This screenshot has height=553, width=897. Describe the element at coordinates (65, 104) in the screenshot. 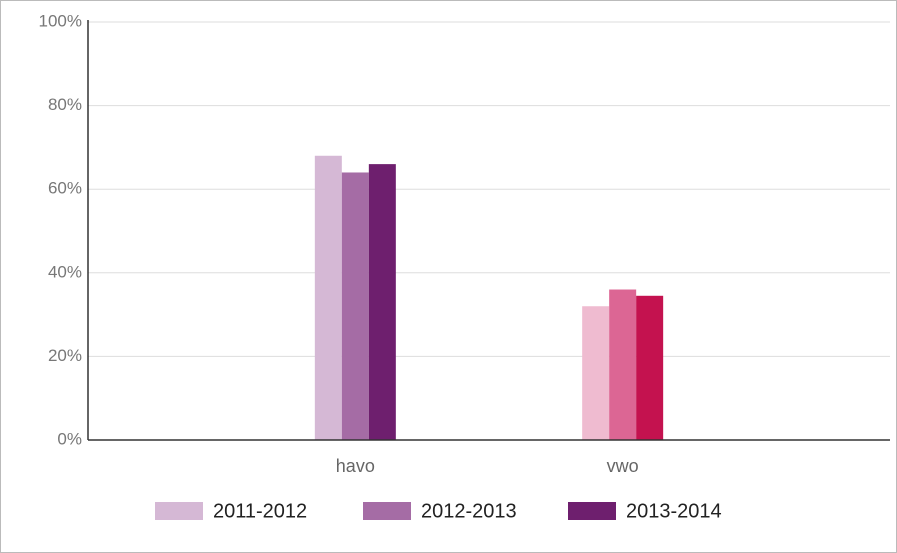

I see `y-tick-label: 80%` at that location.